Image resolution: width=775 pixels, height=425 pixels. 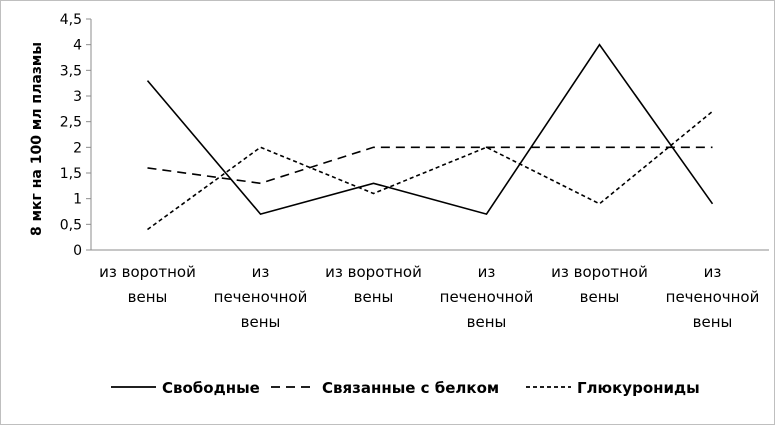 What do you see at coordinates (77, 97) in the screenshot?
I see `y-tick-label: 3` at bounding box center [77, 97].